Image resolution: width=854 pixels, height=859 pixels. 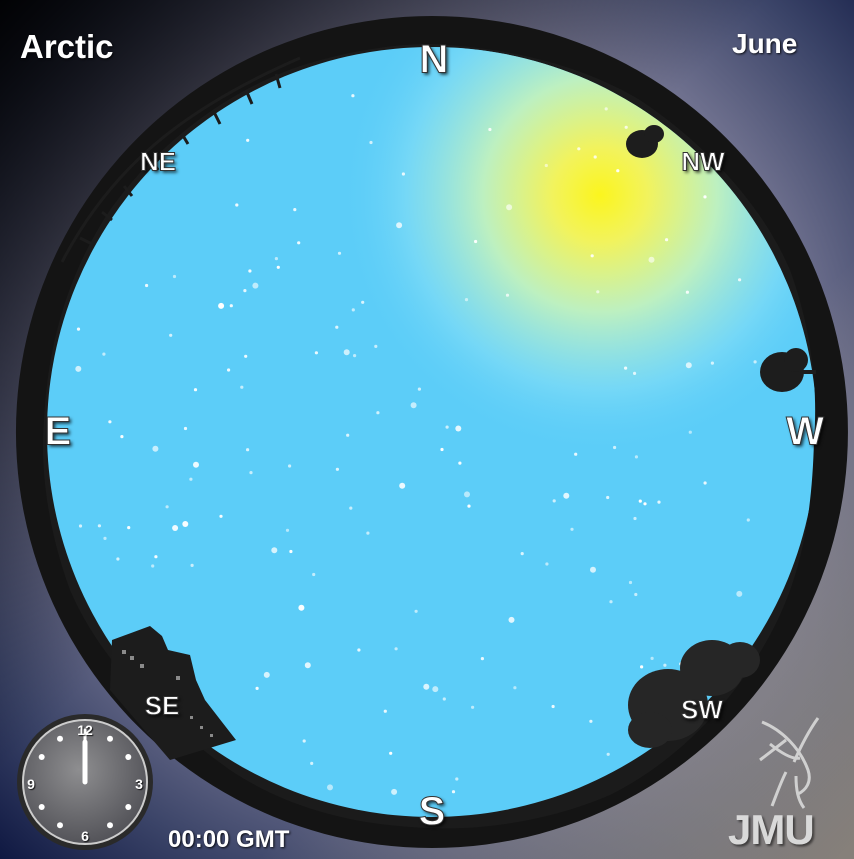 I want to click on clock-numeral-9: 9, so click(x=31, y=784).